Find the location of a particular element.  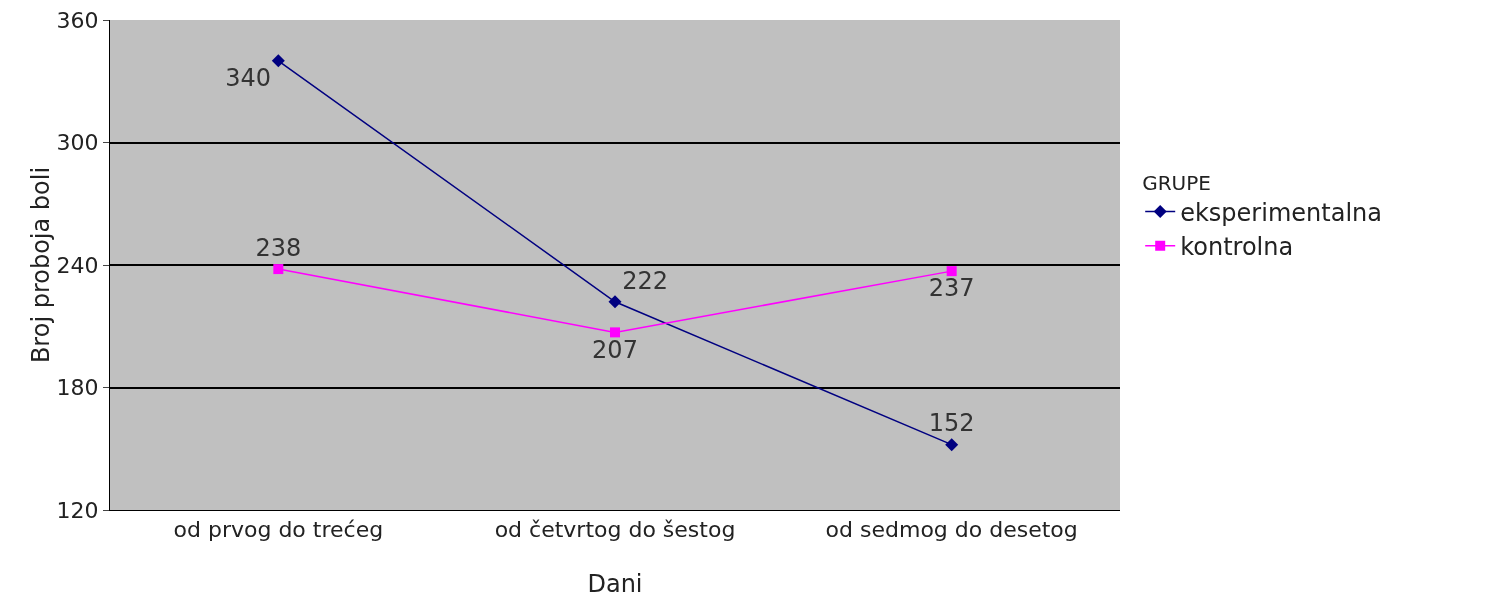

data-label: 340 is located at coordinates (248, 78).